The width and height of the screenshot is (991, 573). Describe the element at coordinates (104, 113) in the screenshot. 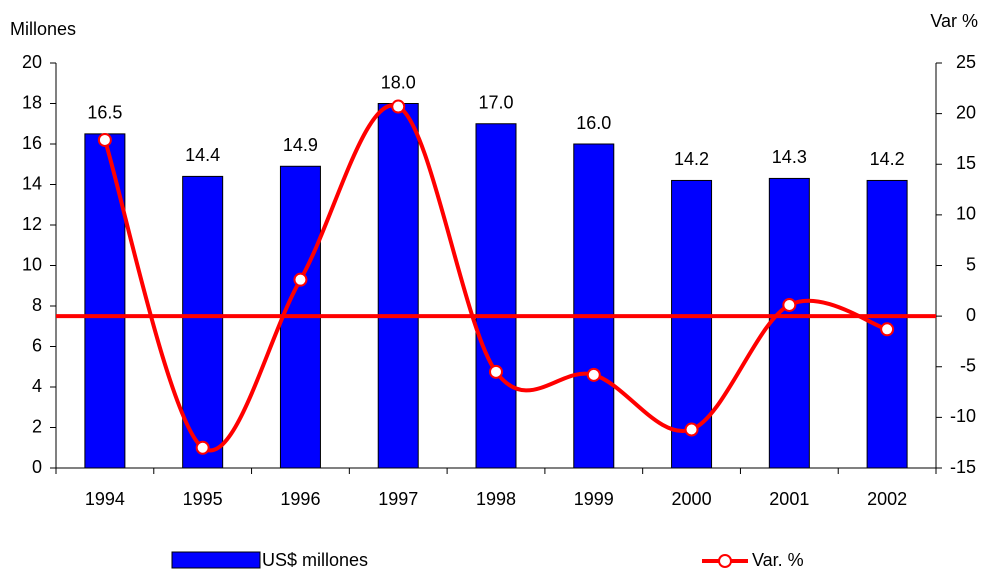

I see `value-label: 16.5` at that location.